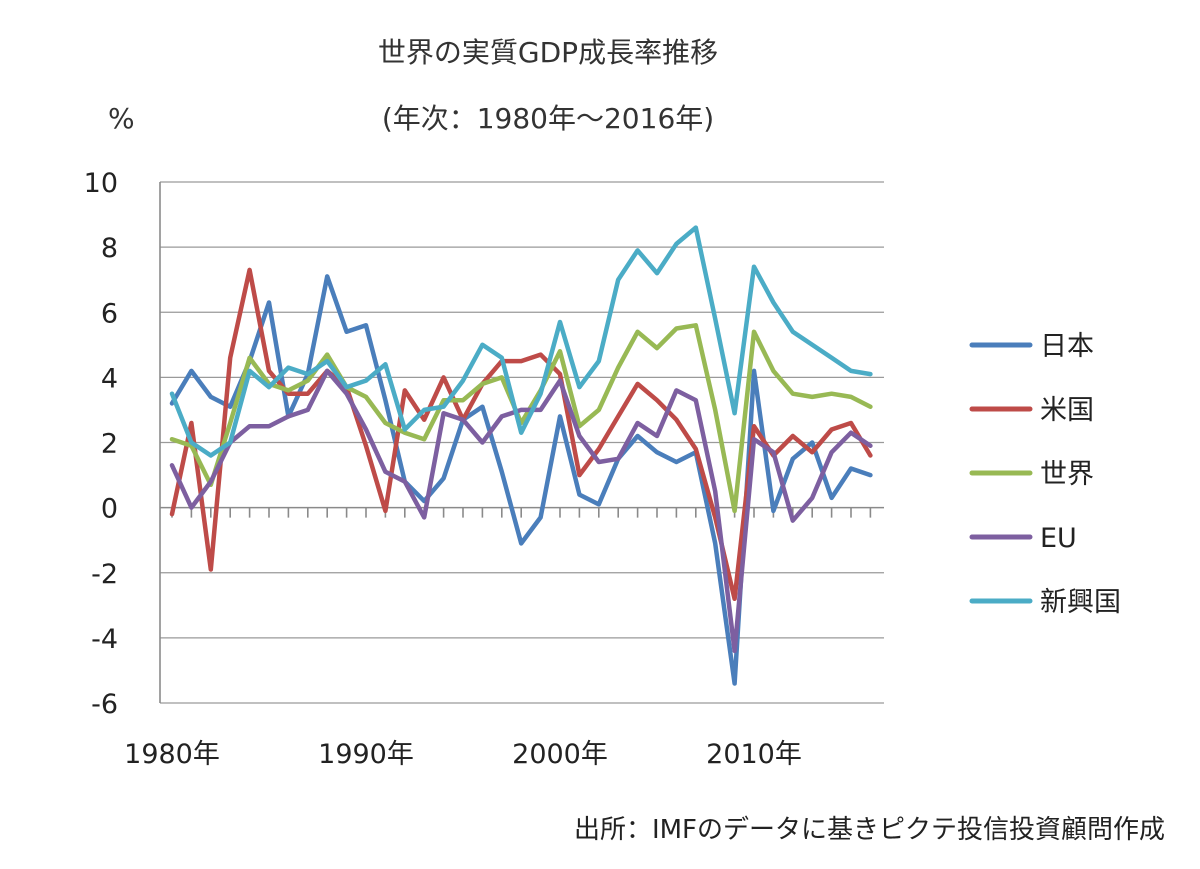  Describe the element at coordinates (548, 52) in the screenshot. I see `chart-title: 世界の実質GDP成長率推移` at that location.